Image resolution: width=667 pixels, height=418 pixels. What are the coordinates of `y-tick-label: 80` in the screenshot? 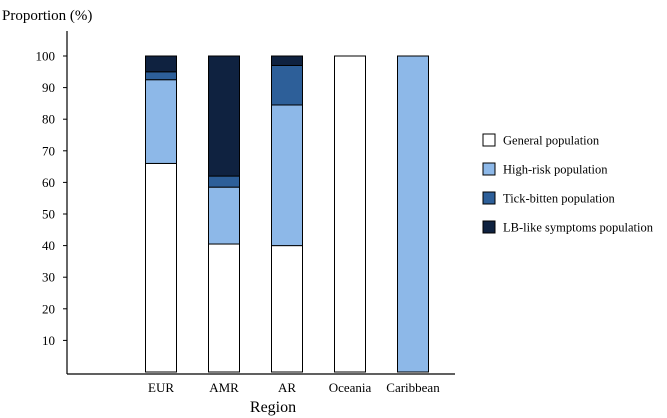 It's located at (48, 119).